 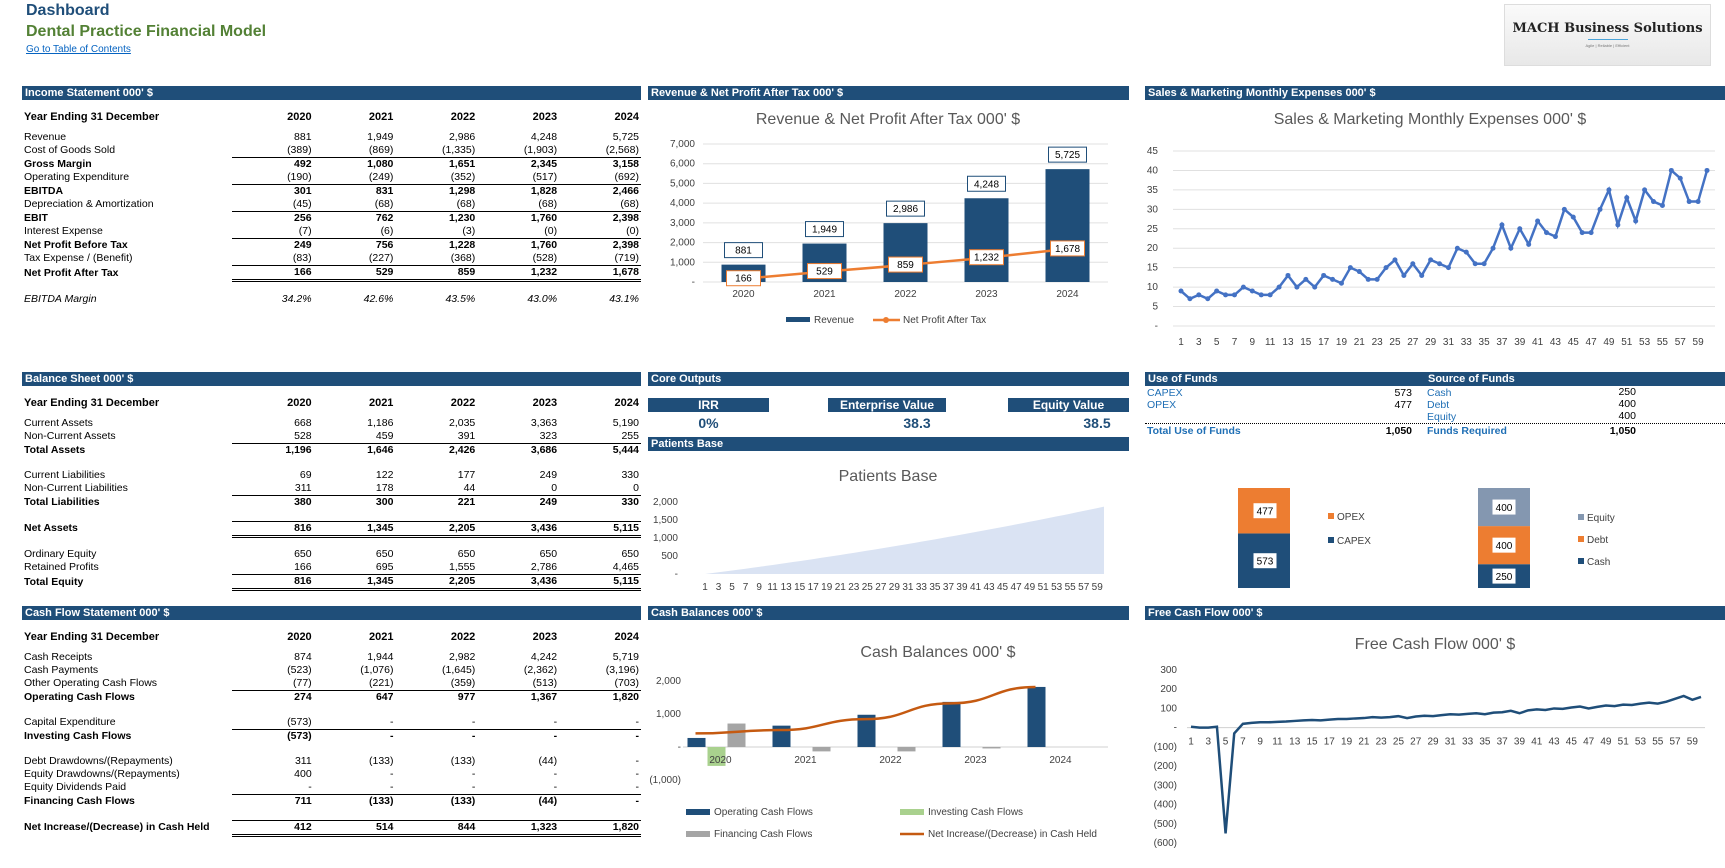 I want to click on row-value: (1,645), so click(x=459, y=670).